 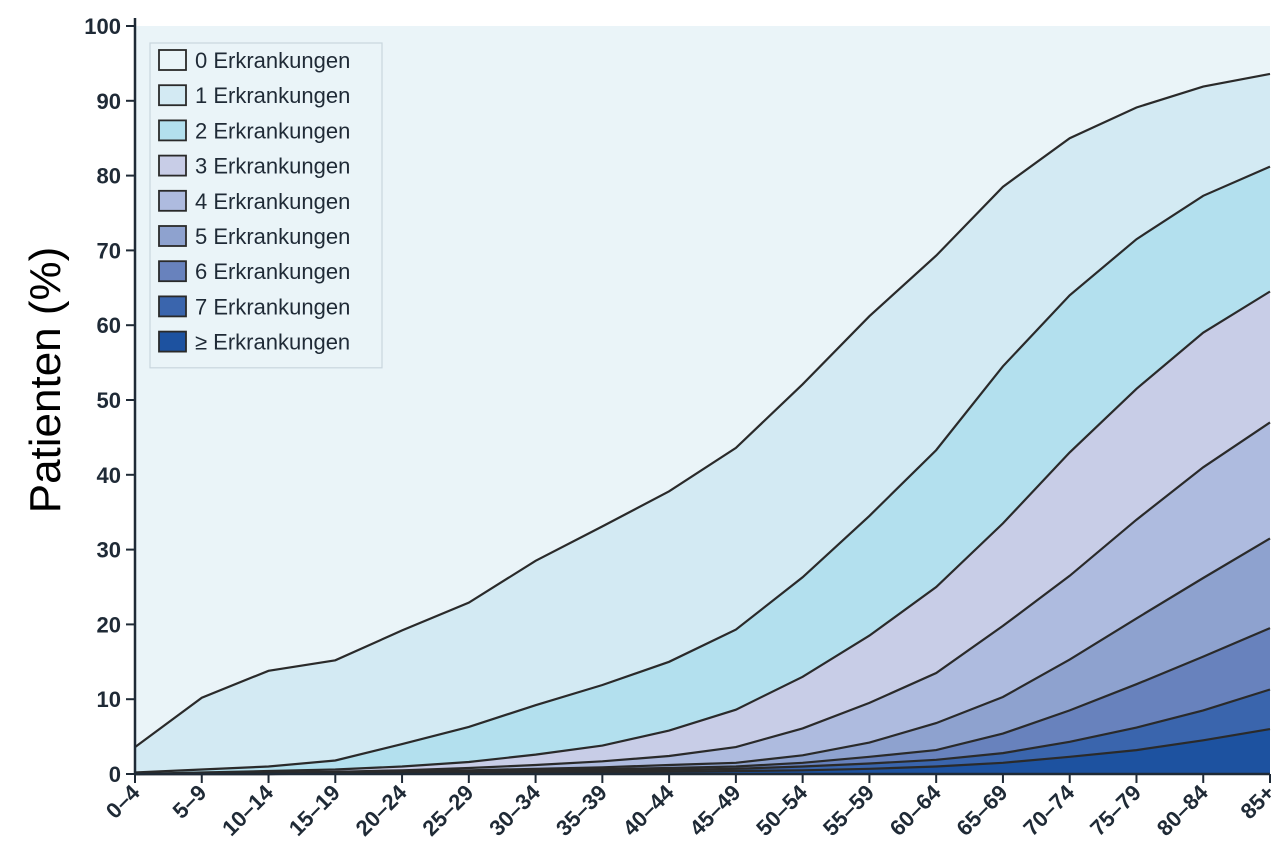 I want to click on y-tick-label: 60, so click(x=109, y=325).